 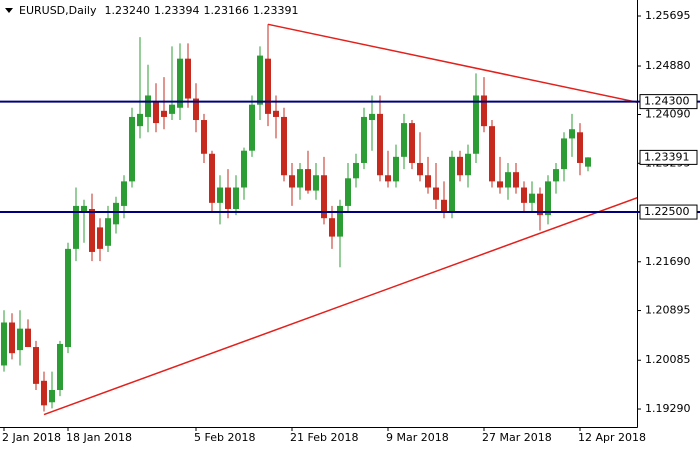 I want to click on x-tick-label: 12 Apr 2018, so click(x=612, y=437).